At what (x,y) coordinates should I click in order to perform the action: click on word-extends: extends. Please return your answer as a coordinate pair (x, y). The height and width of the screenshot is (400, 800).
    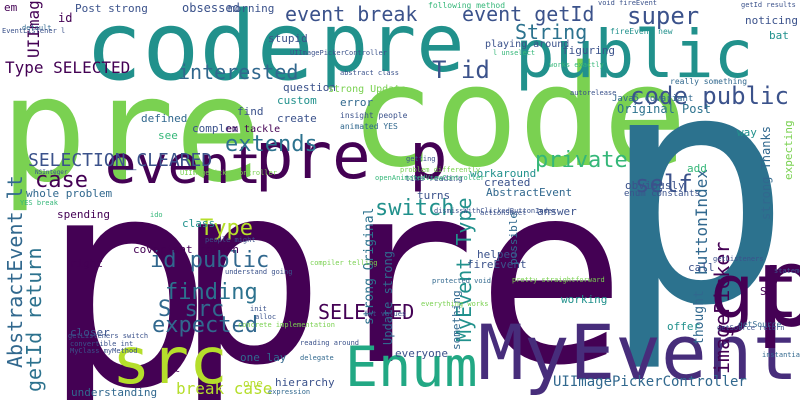
    Looking at the image, I should click on (271, 144).